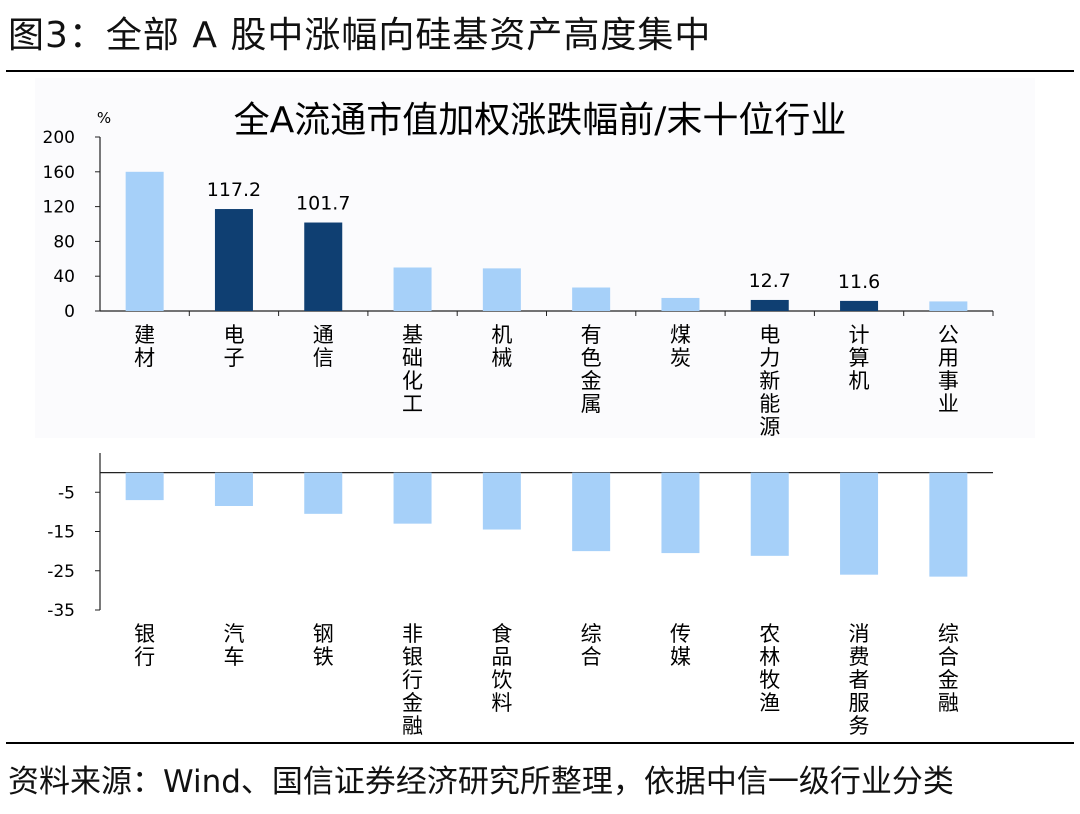 The height and width of the screenshot is (814, 1080). I want to click on upper-data-label: 12.7, so click(770, 281).